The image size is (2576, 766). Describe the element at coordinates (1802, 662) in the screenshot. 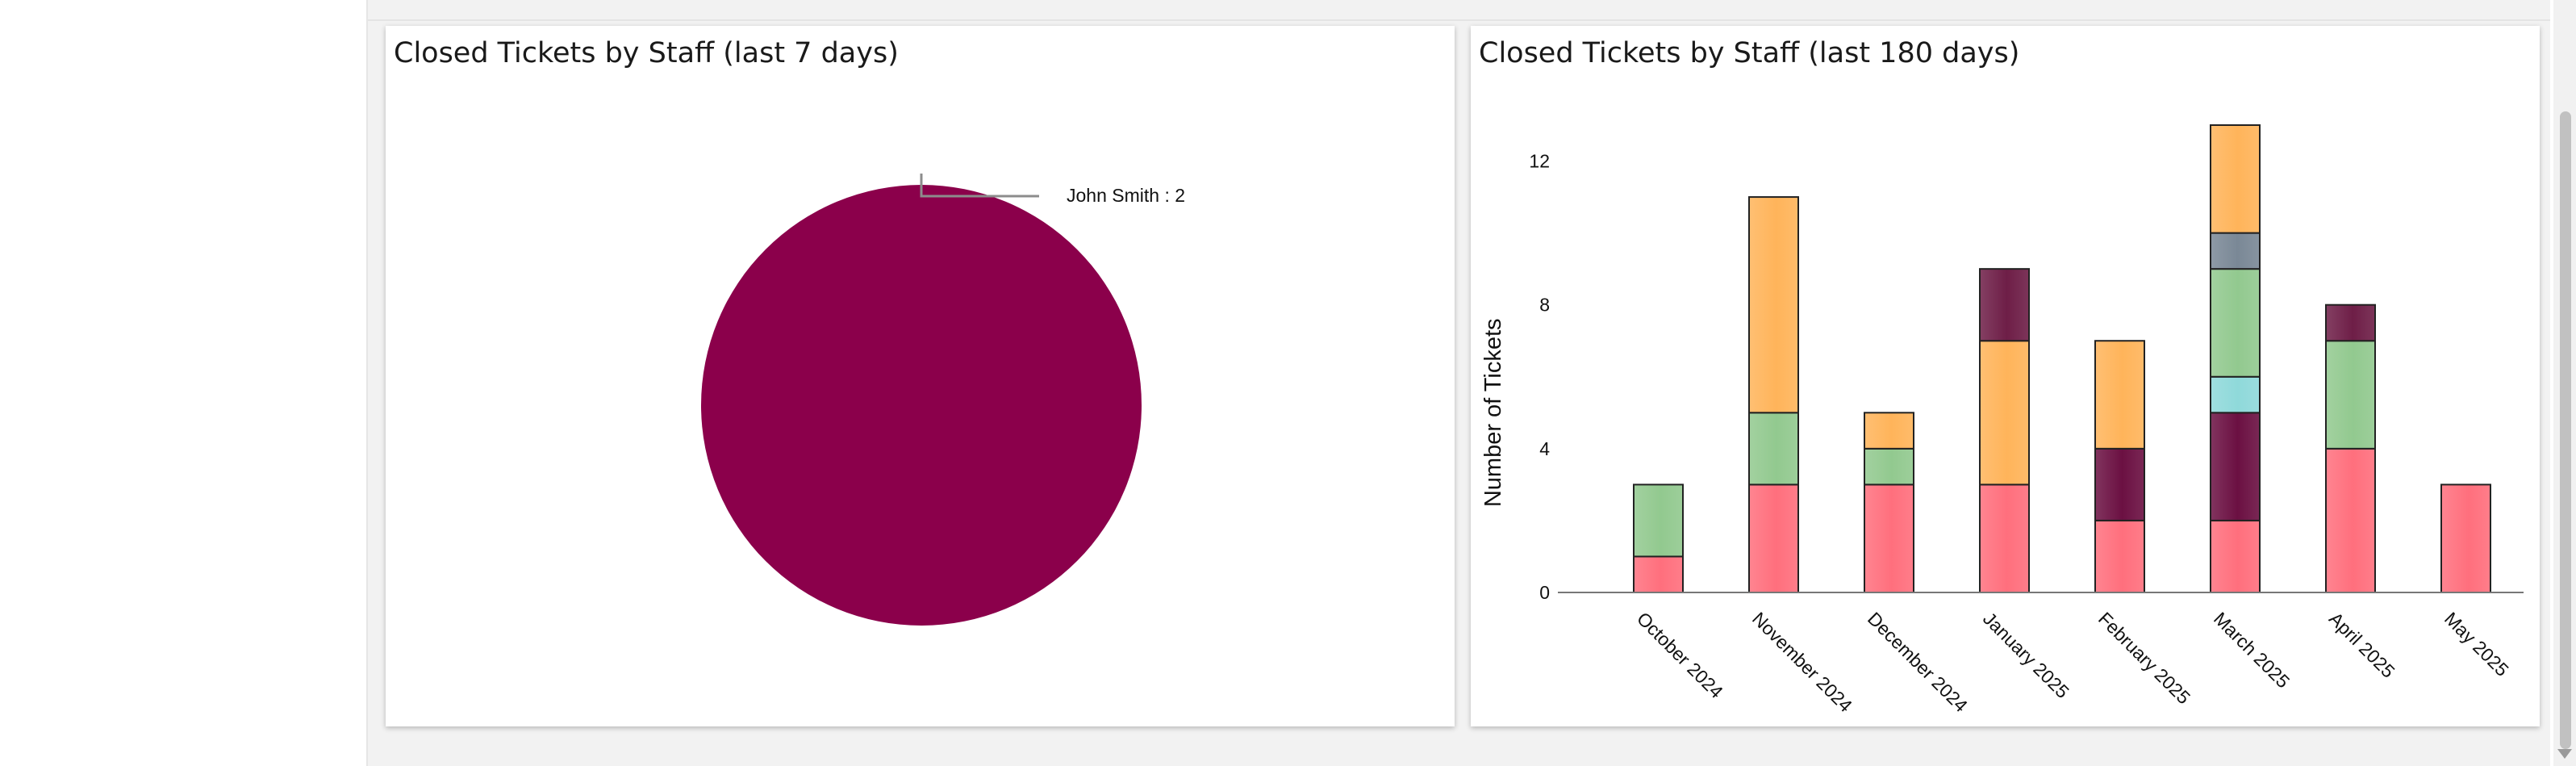

I see `x-tick-label: November 2024` at that location.